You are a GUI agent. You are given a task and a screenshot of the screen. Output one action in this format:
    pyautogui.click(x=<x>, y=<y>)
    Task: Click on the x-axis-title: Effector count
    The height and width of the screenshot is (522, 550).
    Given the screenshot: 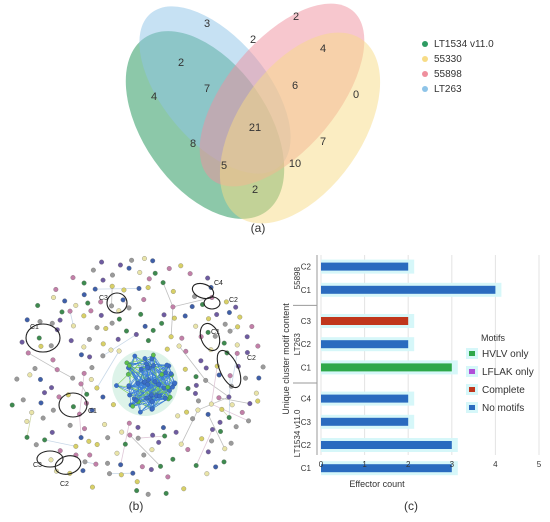 What is the action you would take?
    pyautogui.click(x=377, y=484)
    